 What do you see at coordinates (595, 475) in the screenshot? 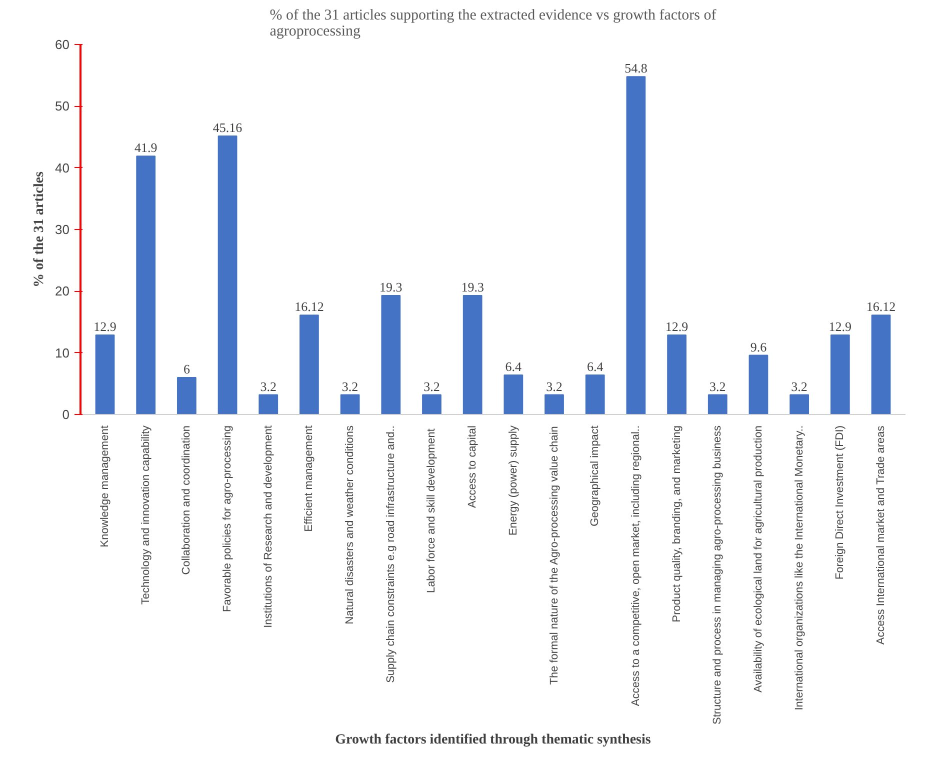
I see `x-tick-label: Geographical impact` at bounding box center [595, 475].